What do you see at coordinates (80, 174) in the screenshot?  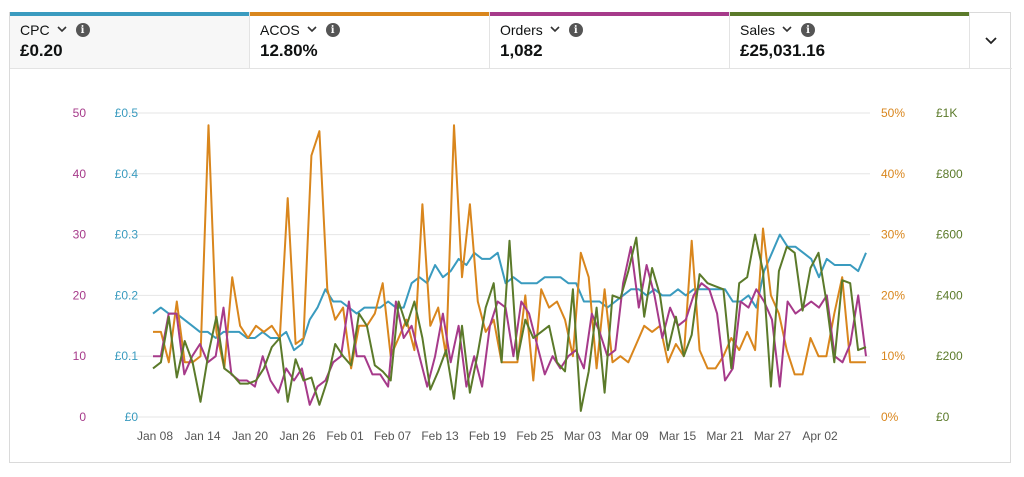 I see `orders-axis-tick-label: 40` at bounding box center [80, 174].